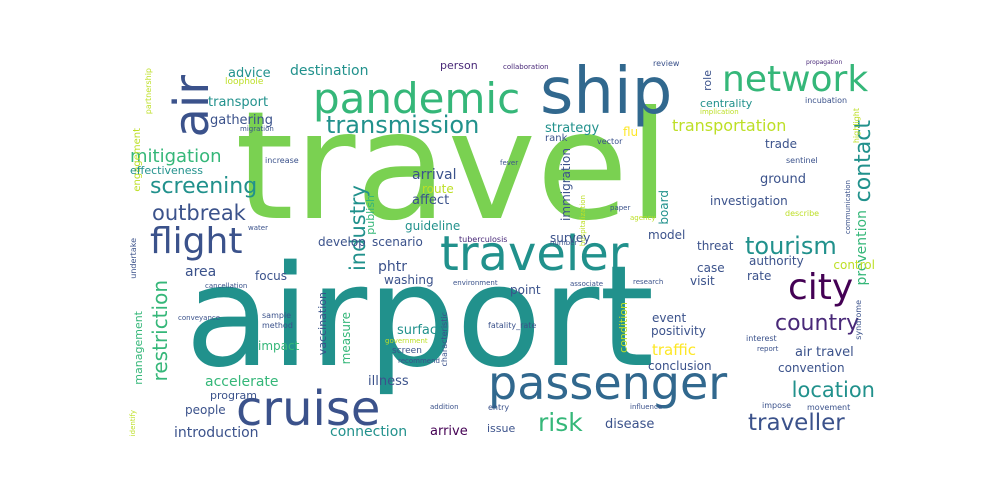  What do you see at coordinates (419, 361) in the screenshot?
I see `word-recommend: recommend` at bounding box center [419, 361].